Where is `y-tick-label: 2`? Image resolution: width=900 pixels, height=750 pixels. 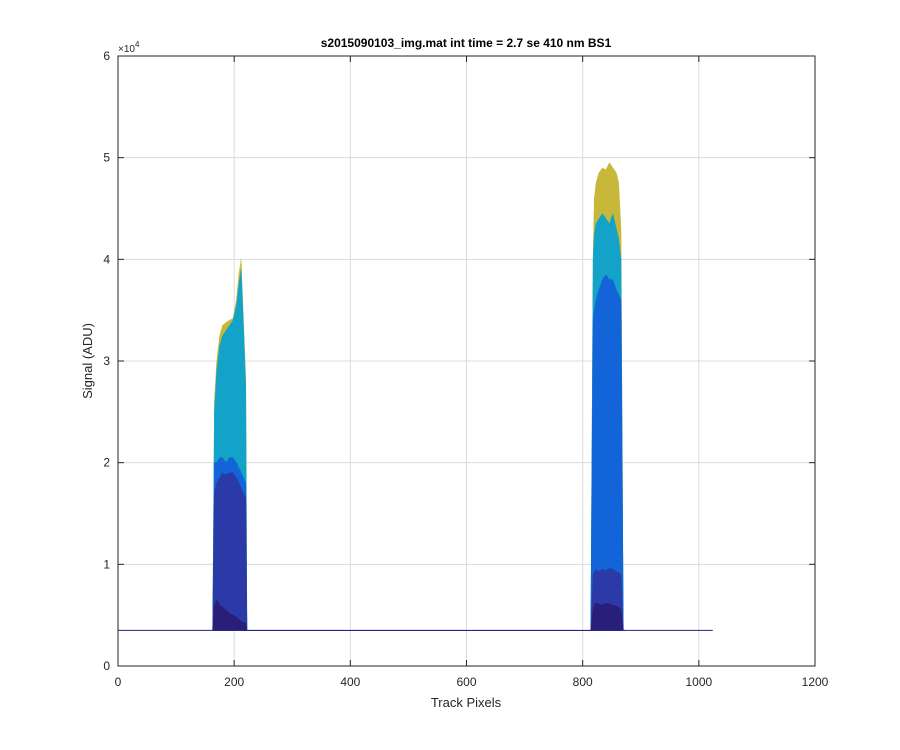 y-tick-label: 2 is located at coordinates (106, 463).